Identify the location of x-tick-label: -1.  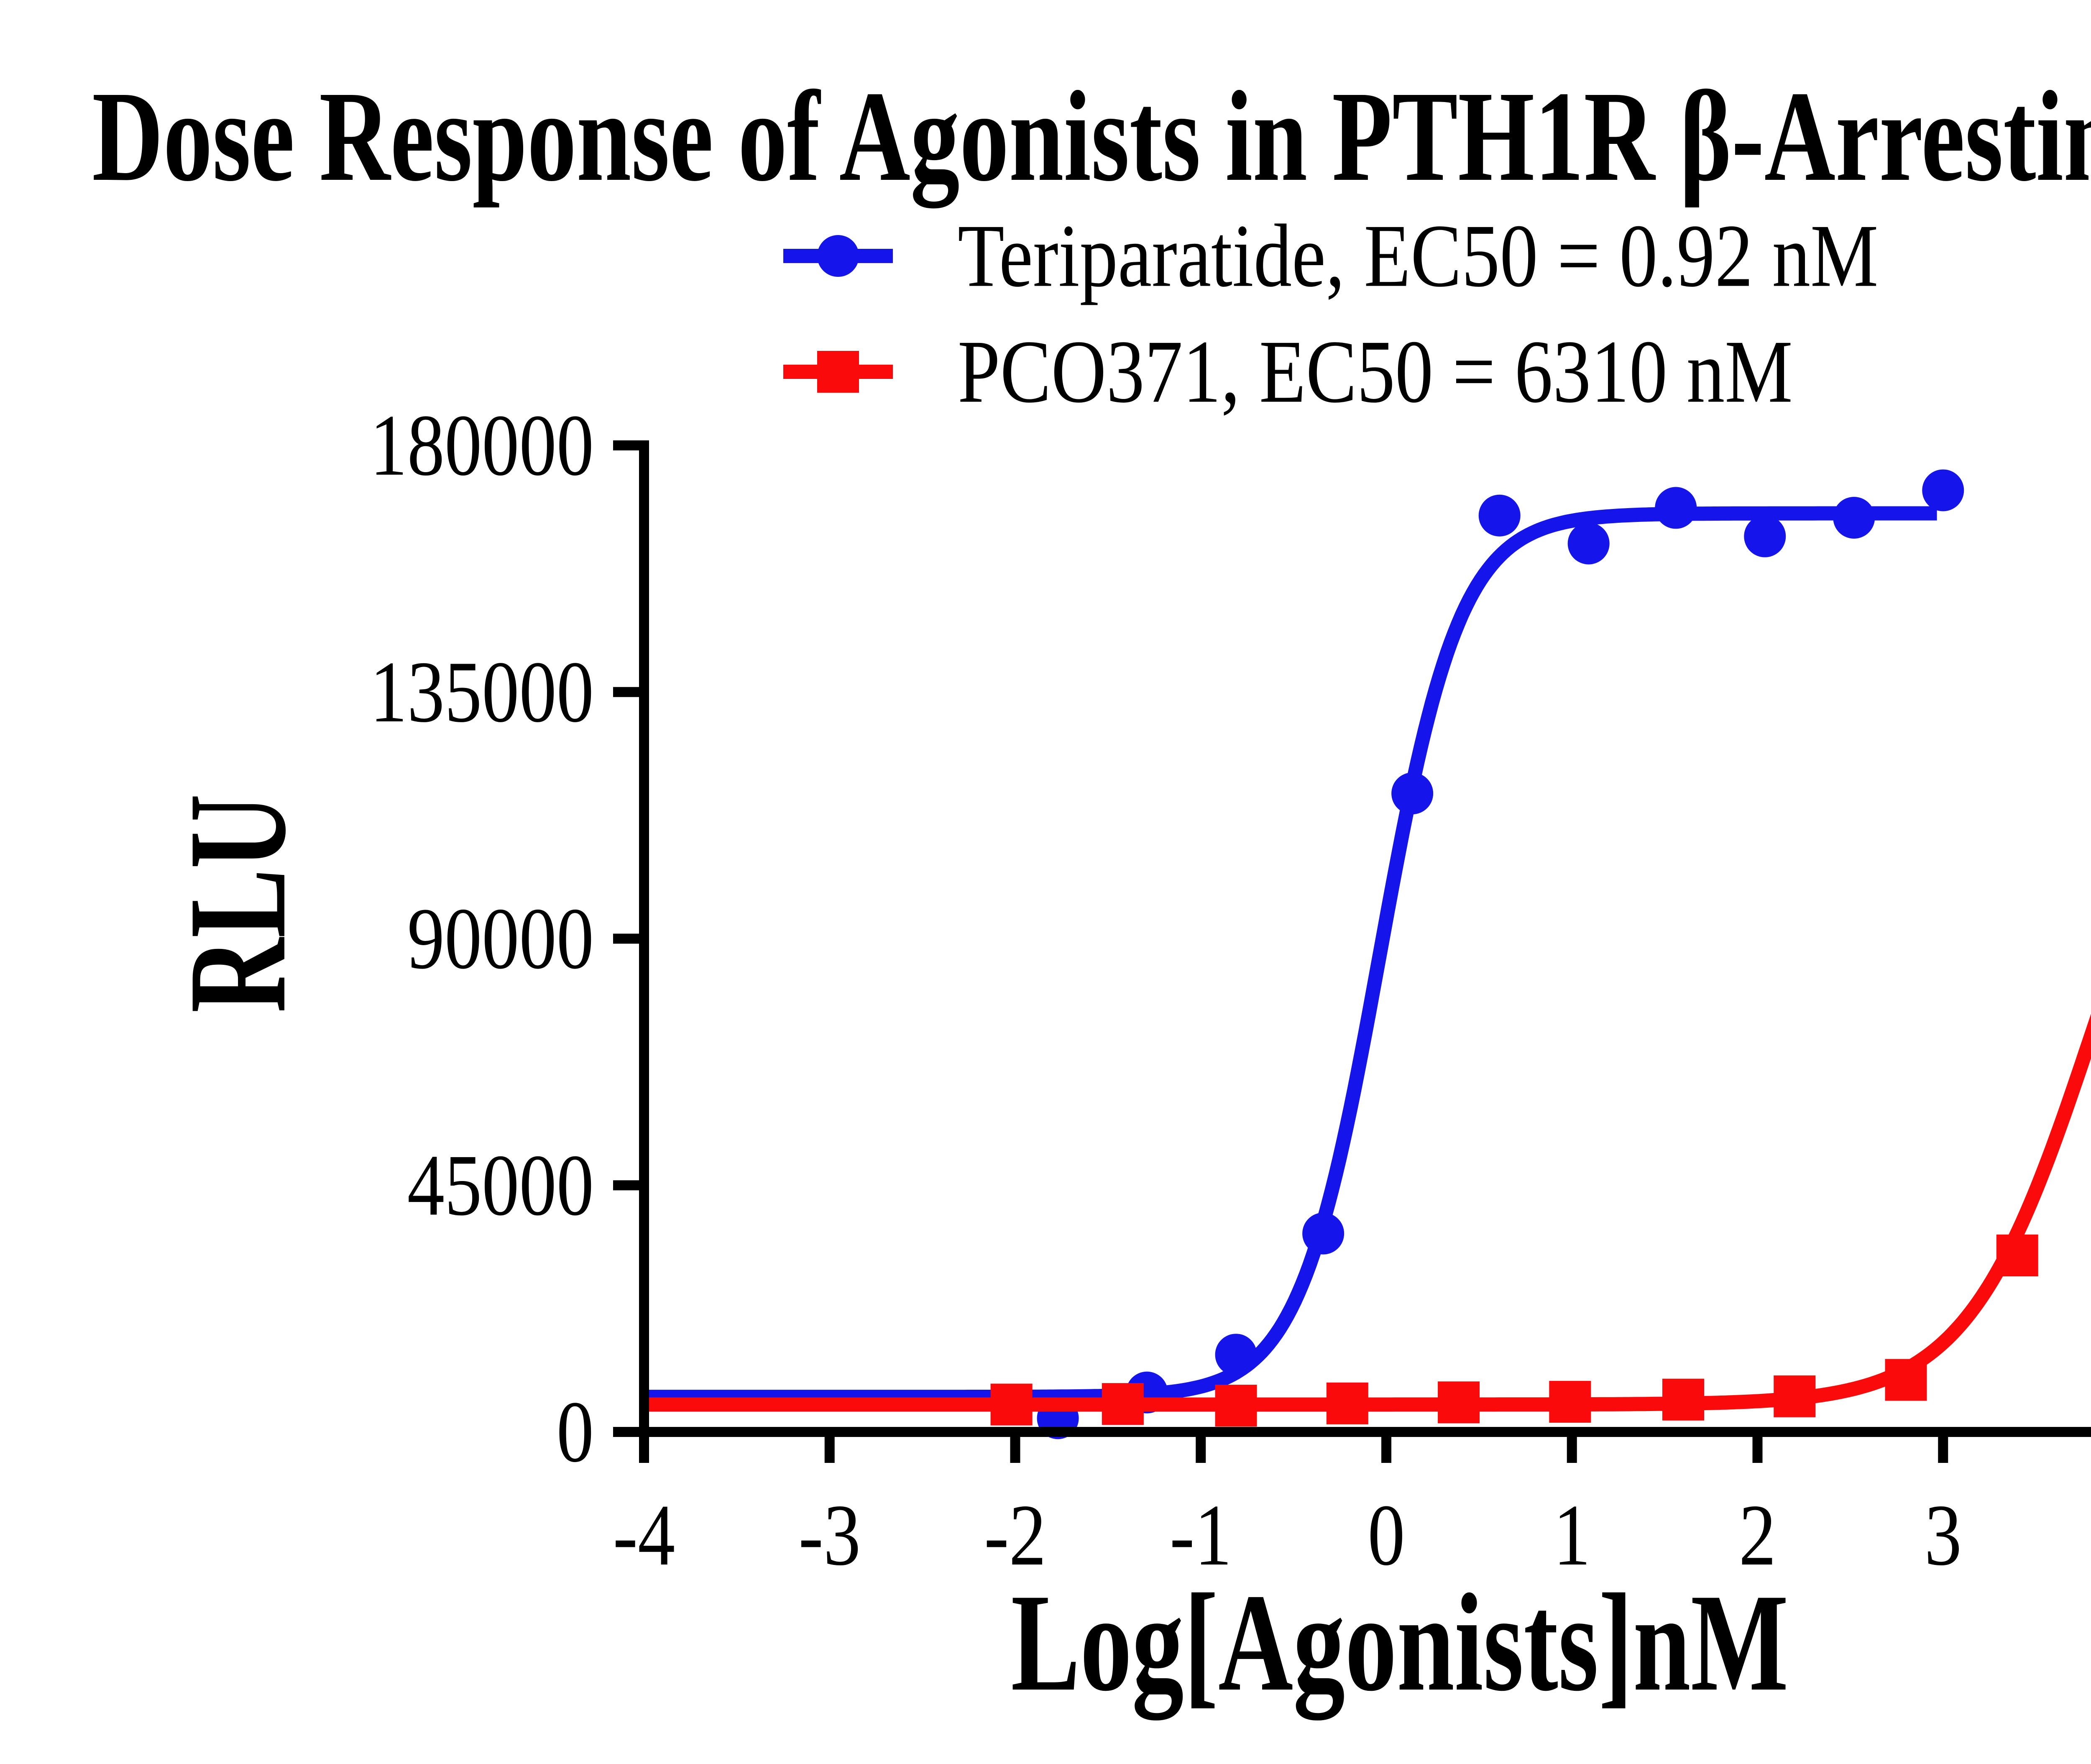
(1201, 1535).